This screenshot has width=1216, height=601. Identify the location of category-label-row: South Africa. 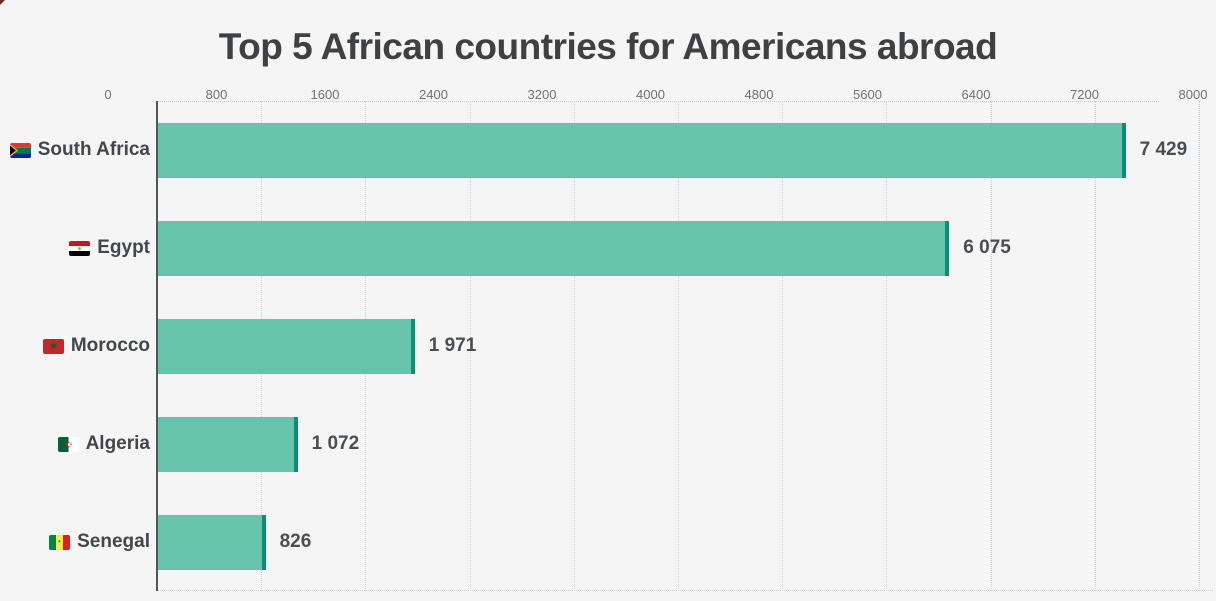
(75, 150).